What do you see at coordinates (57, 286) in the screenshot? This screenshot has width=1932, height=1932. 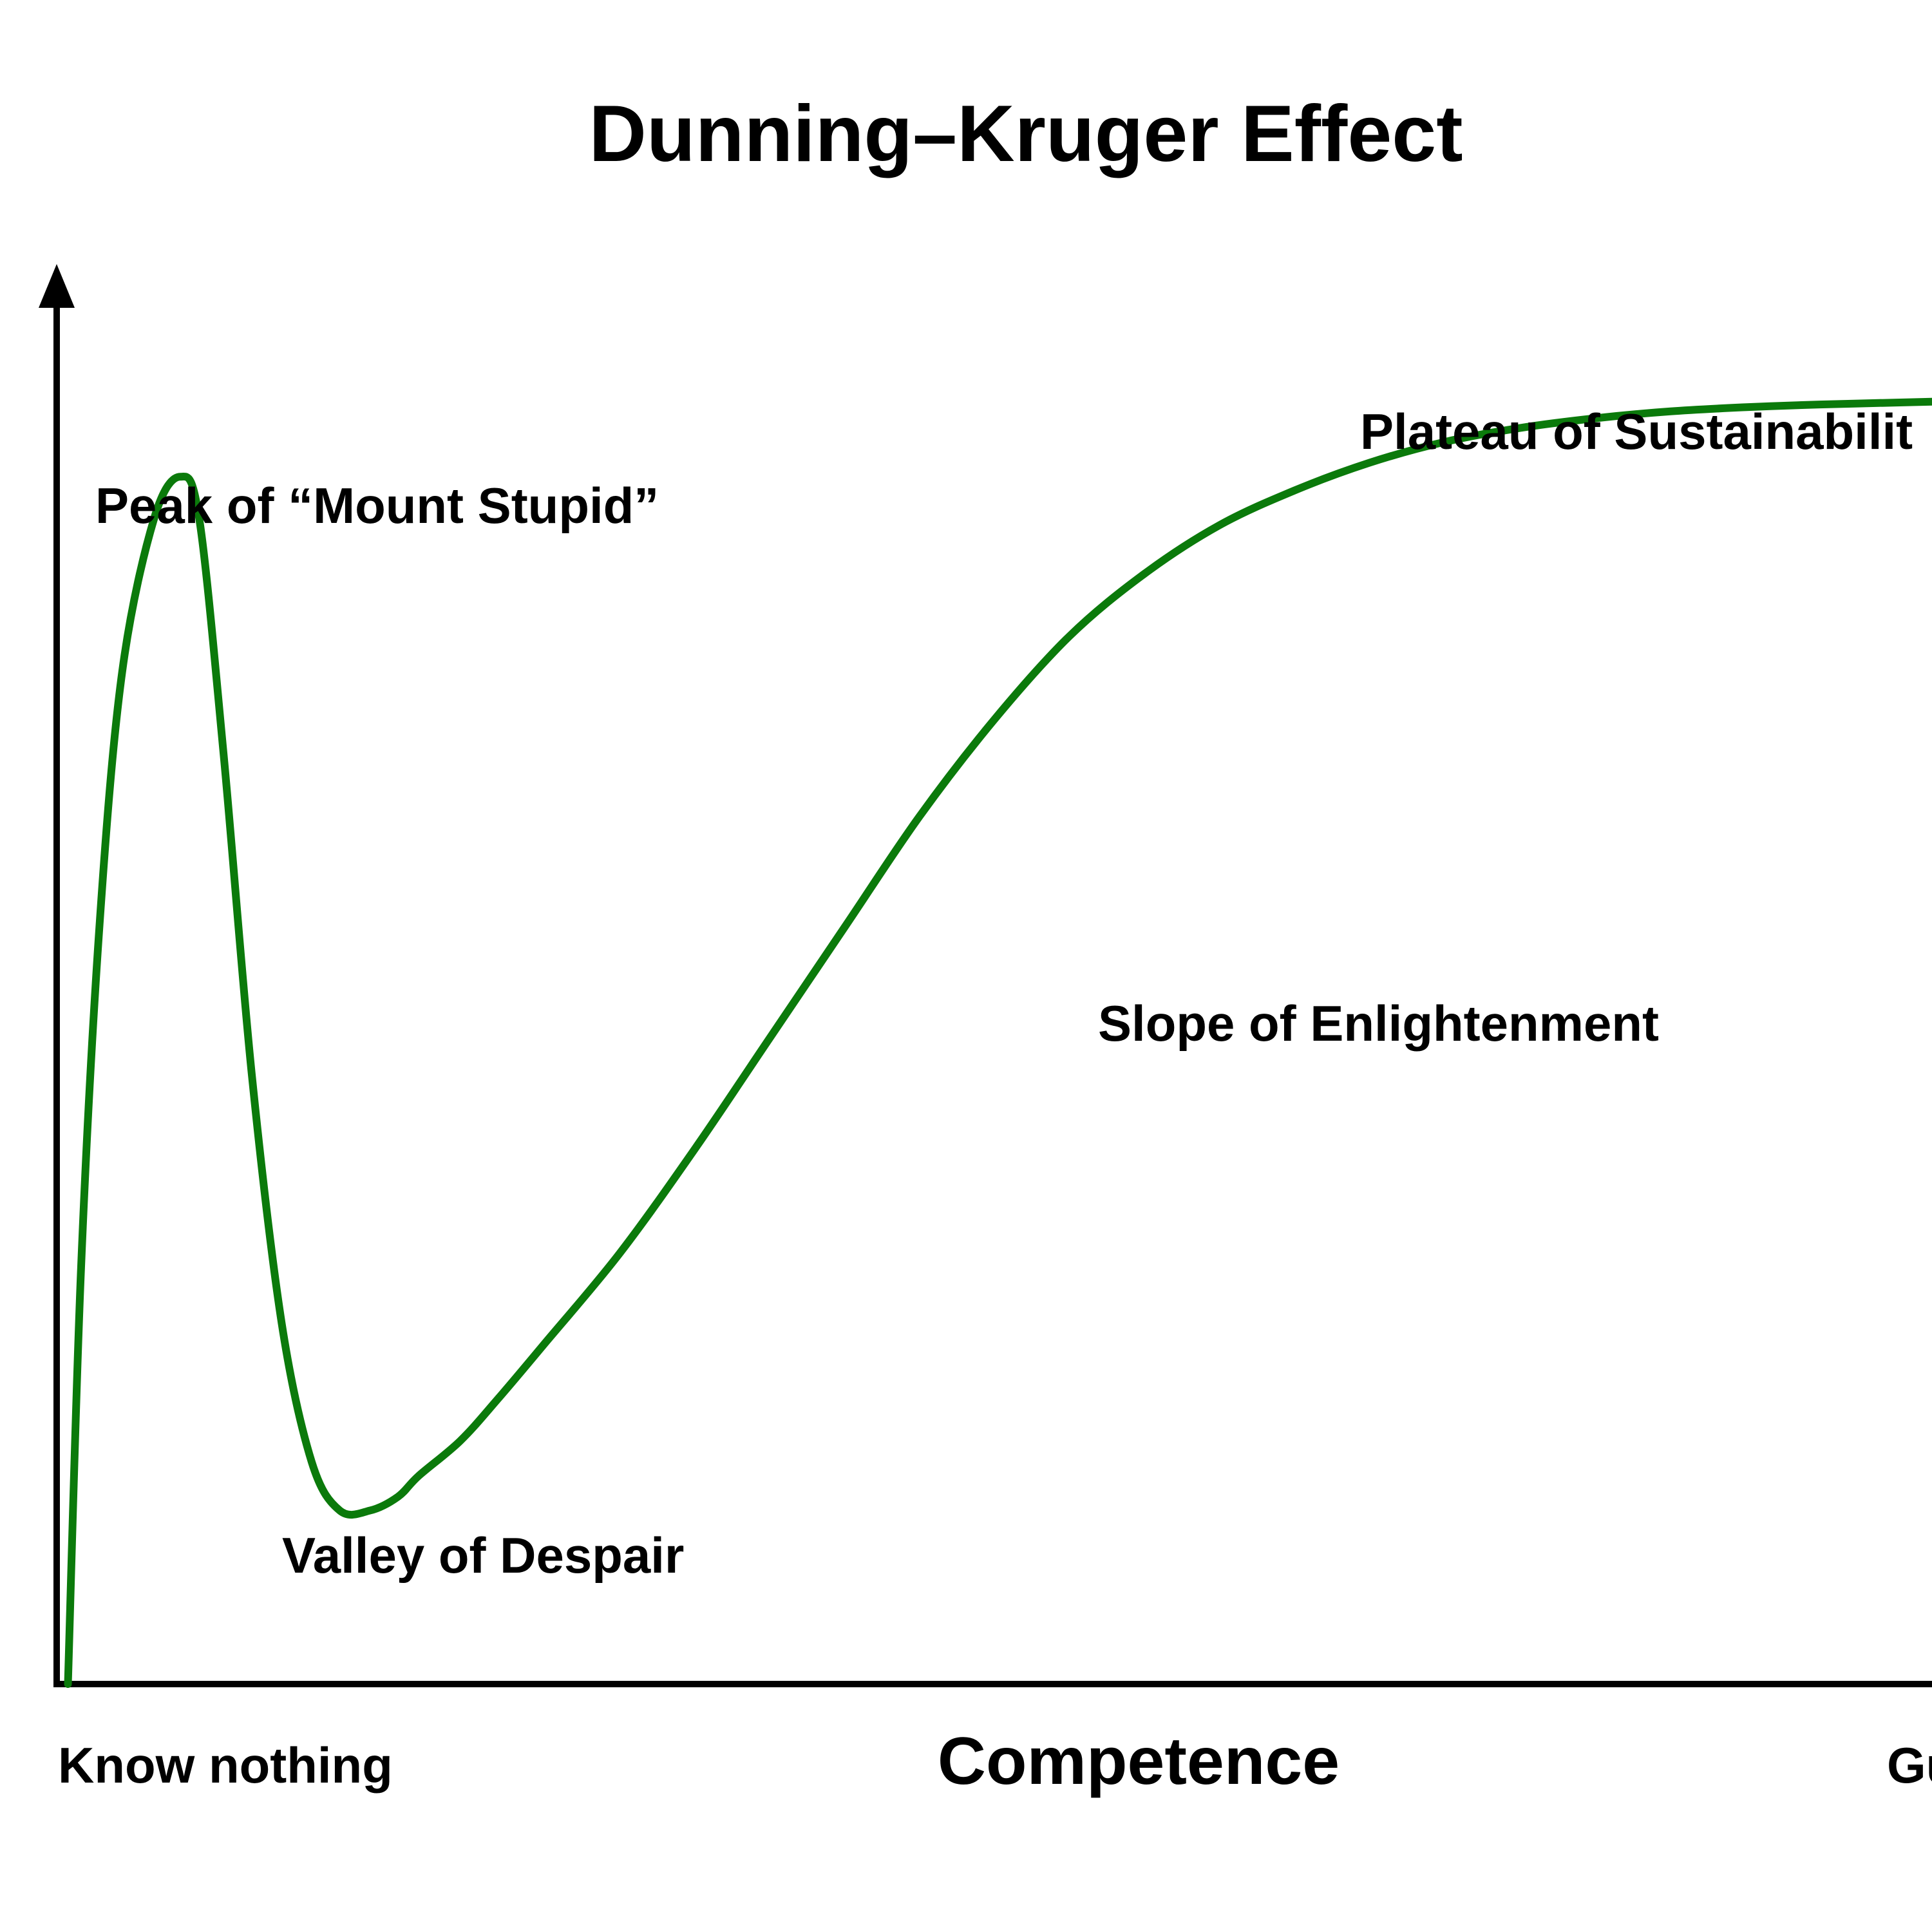 I see `y-axis-arrow` at bounding box center [57, 286].